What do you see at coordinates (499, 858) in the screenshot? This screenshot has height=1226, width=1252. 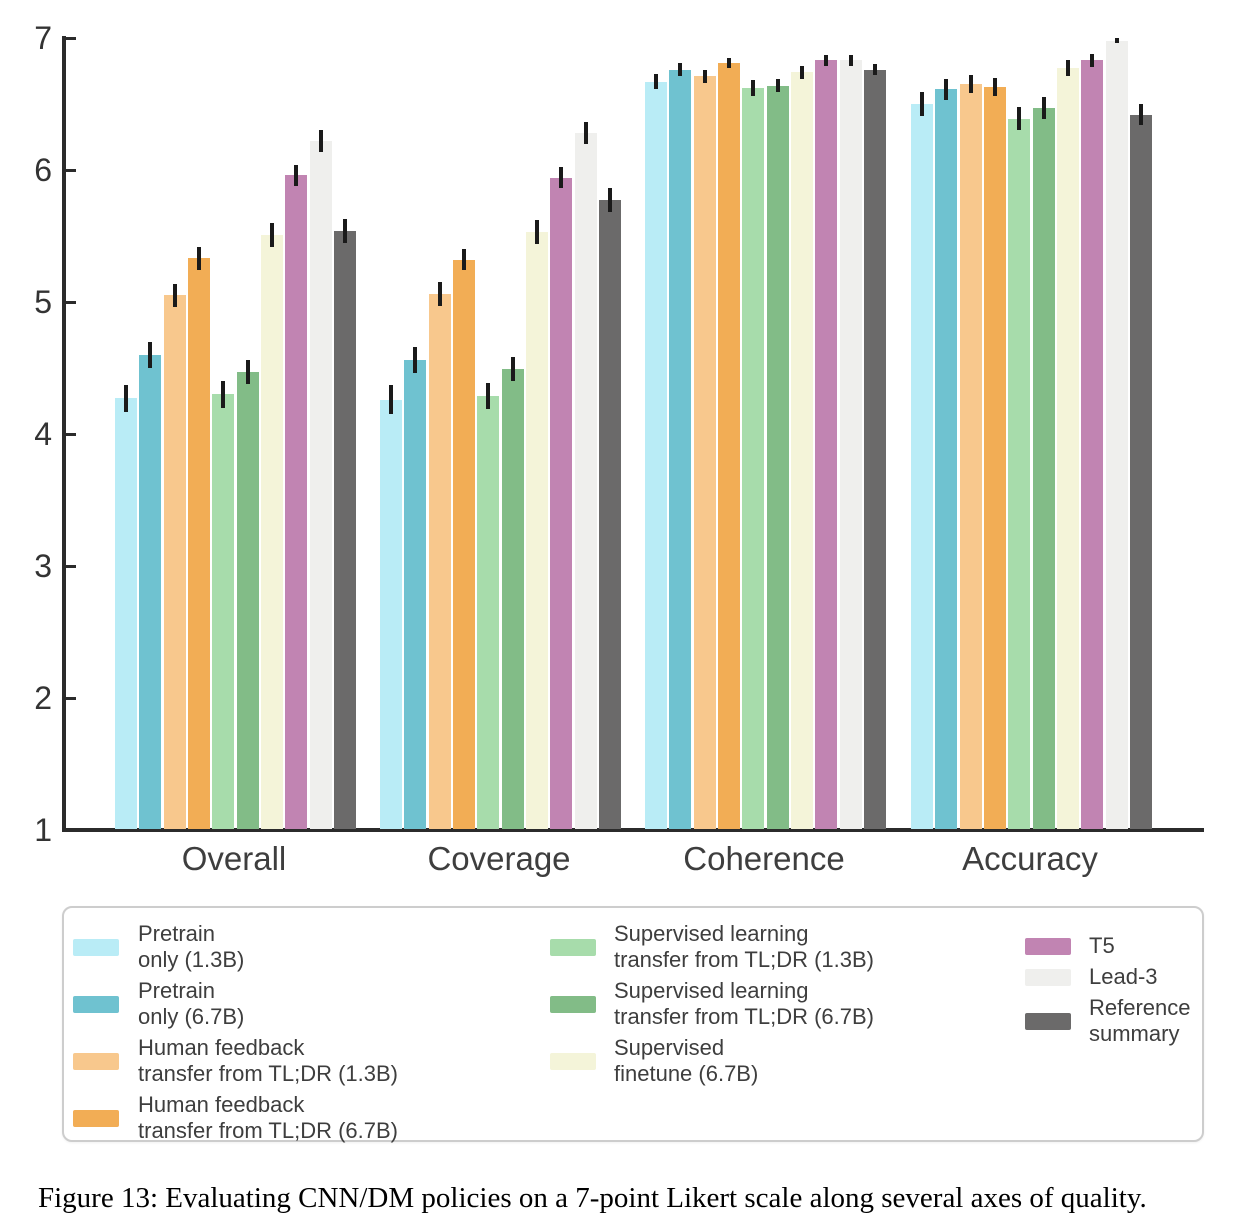 I see `x-axis-label-coverage: Coverage` at bounding box center [499, 858].